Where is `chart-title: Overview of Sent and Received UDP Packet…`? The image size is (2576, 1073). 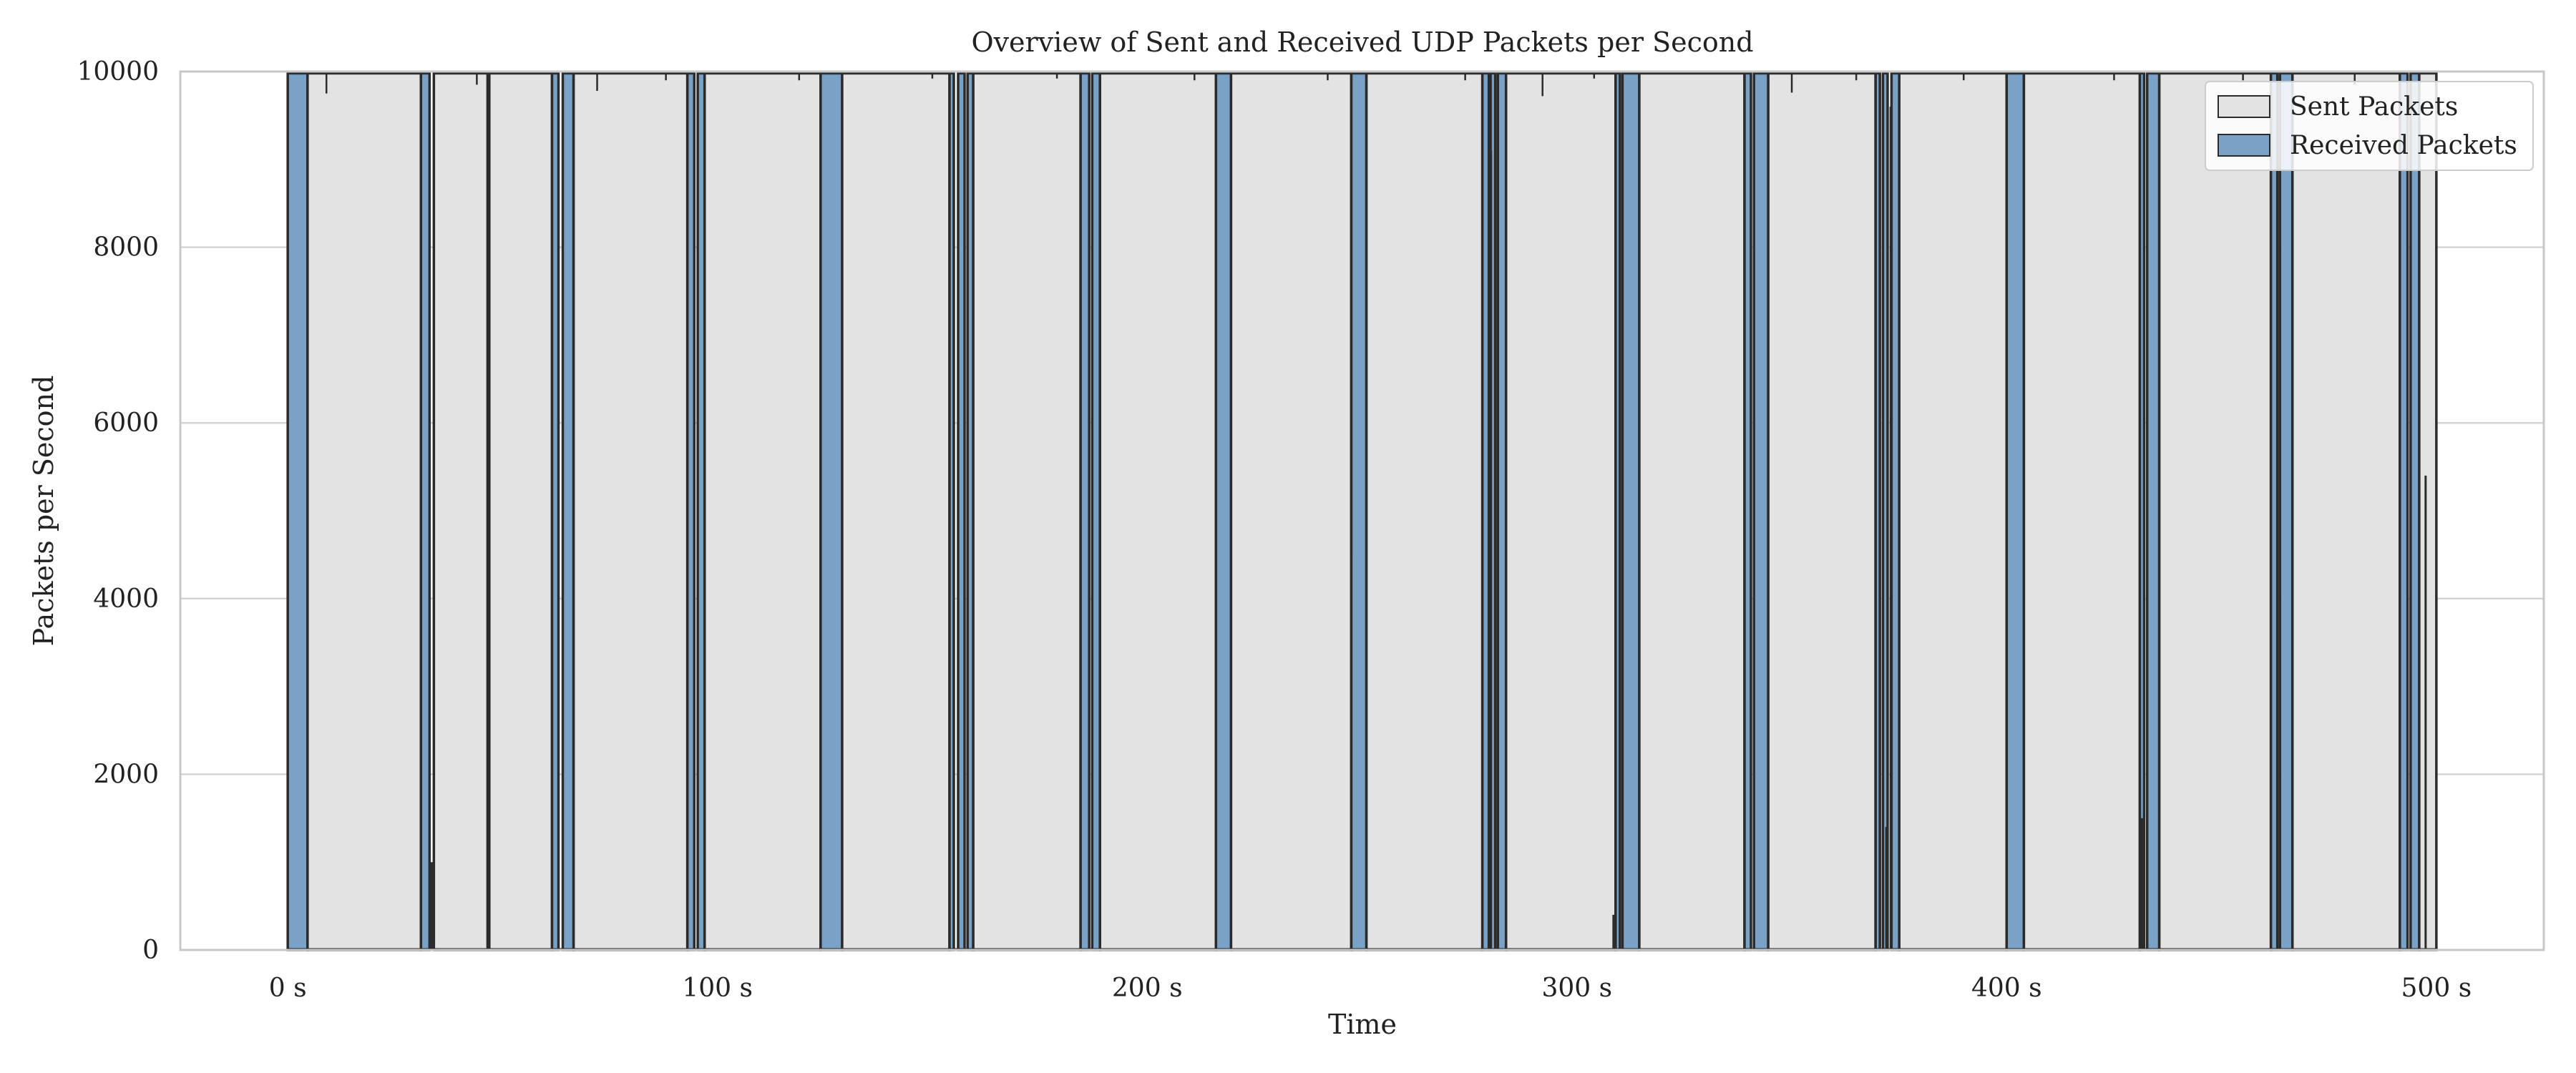
chart-title: Overview of Sent and Received UDP Packet… is located at coordinates (1362, 42).